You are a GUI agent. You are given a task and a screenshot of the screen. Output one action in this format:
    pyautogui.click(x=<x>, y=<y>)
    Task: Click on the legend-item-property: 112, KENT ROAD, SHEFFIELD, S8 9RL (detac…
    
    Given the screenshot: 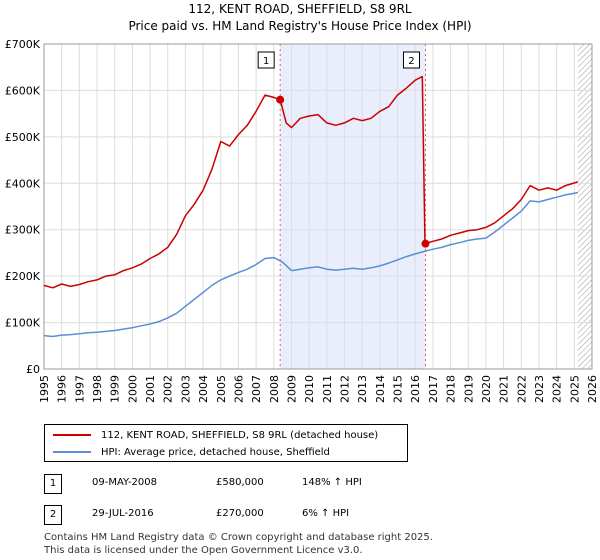 What is the action you would take?
    pyautogui.click(x=215, y=435)
    